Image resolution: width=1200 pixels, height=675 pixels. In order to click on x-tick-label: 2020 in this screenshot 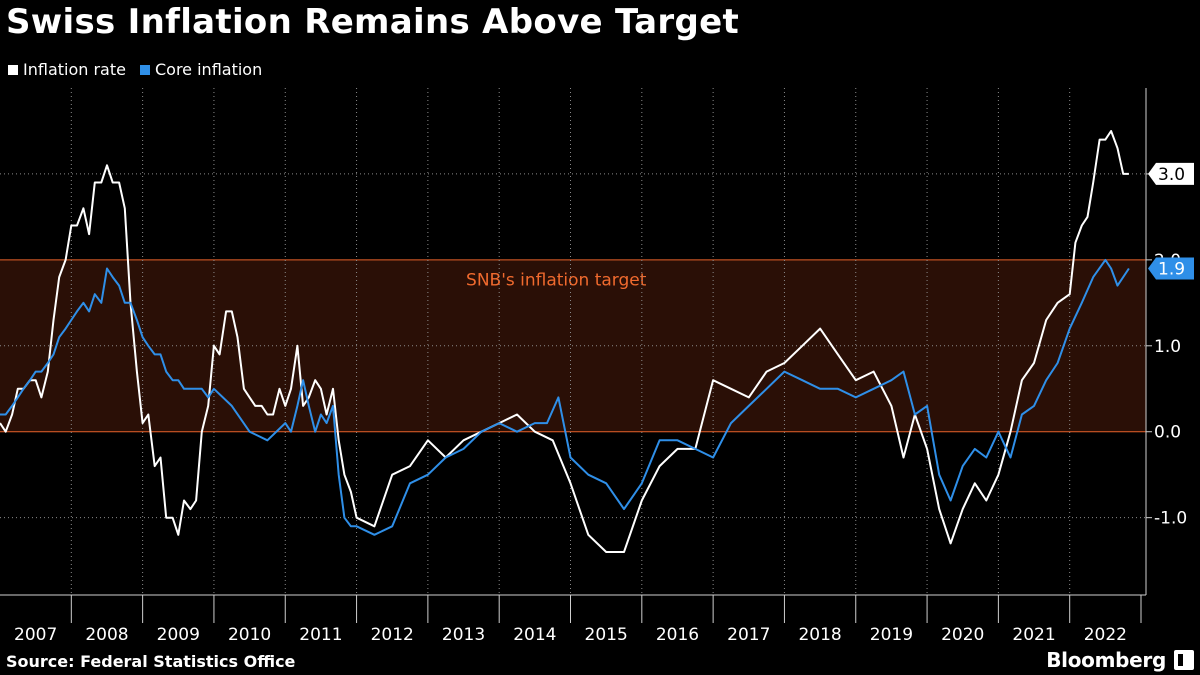, I will do `click(962, 635)`.